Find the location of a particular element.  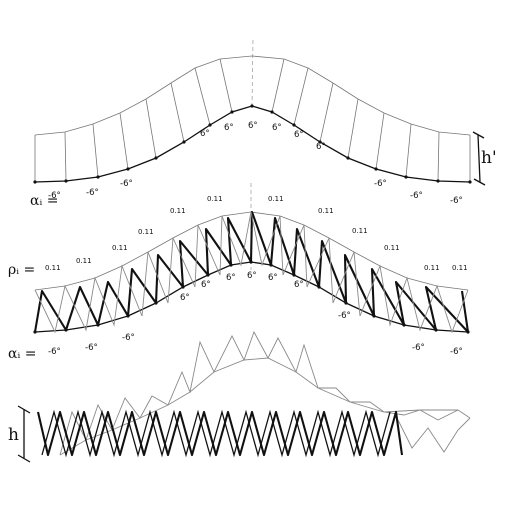

h-label: h is located at coordinates (13, 435).